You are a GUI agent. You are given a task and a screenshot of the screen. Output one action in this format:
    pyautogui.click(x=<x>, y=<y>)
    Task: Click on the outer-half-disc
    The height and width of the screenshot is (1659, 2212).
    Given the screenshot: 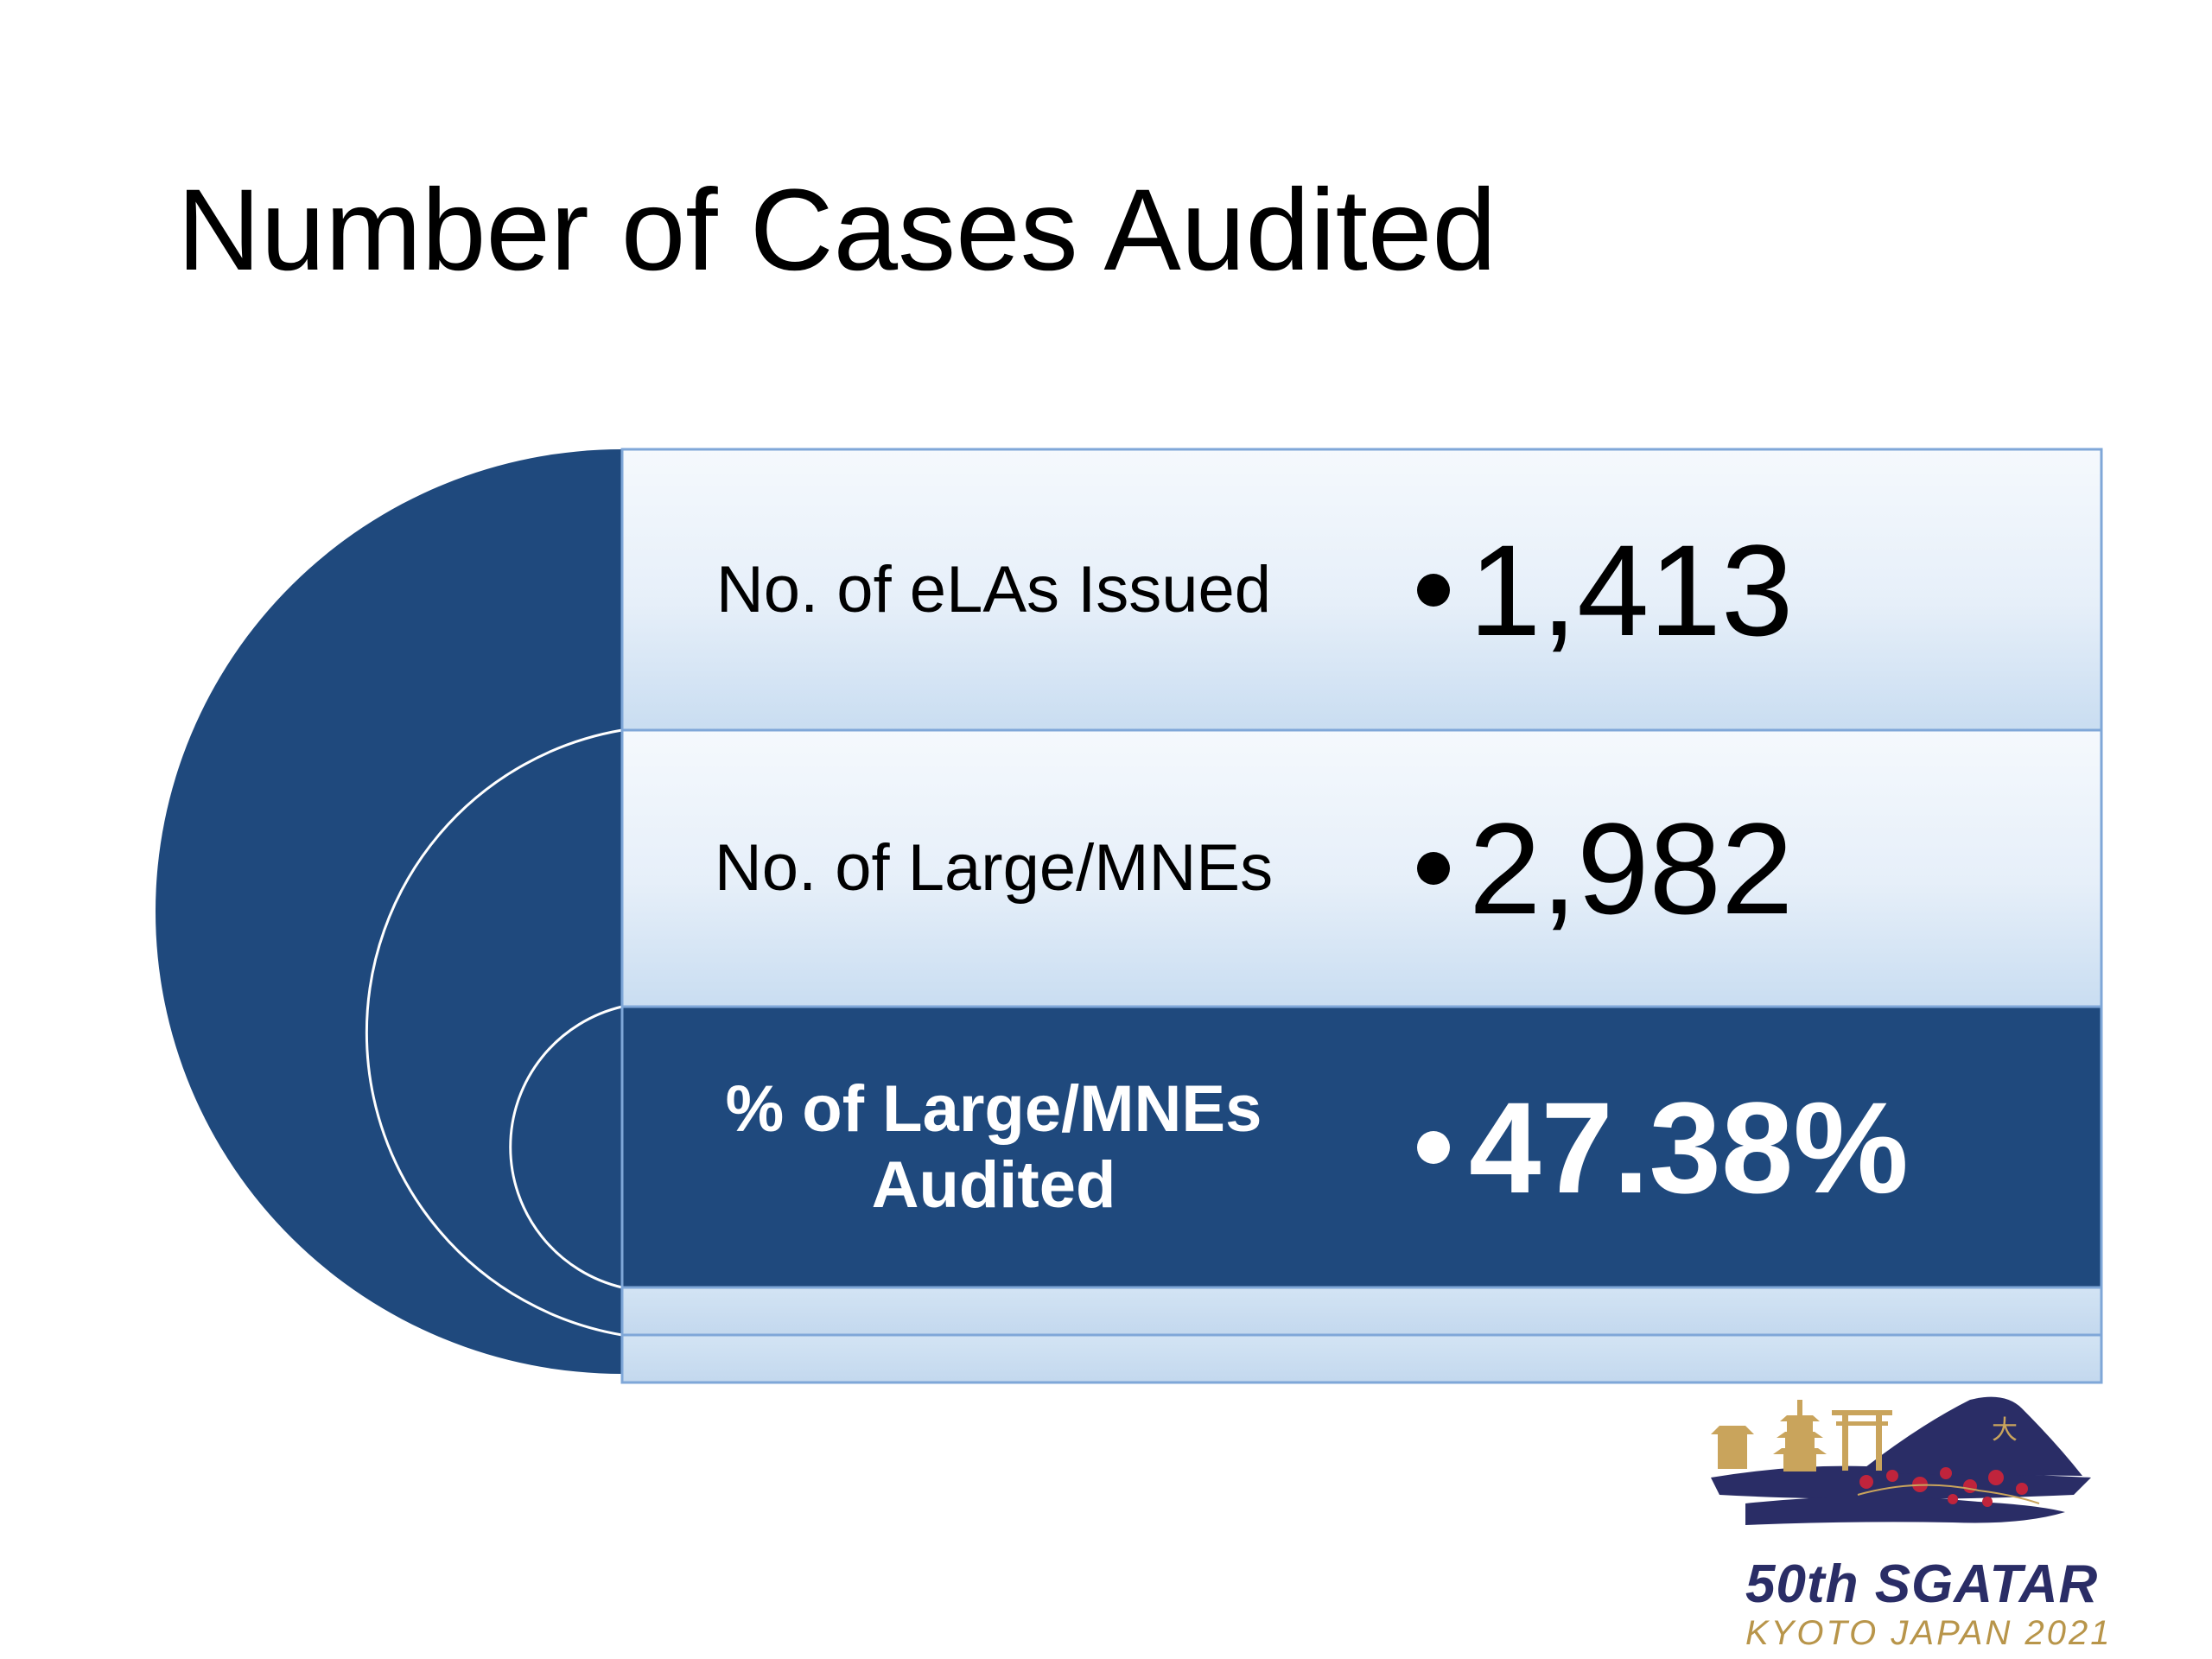 What is the action you would take?
    pyautogui.click(x=389, y=911)
    